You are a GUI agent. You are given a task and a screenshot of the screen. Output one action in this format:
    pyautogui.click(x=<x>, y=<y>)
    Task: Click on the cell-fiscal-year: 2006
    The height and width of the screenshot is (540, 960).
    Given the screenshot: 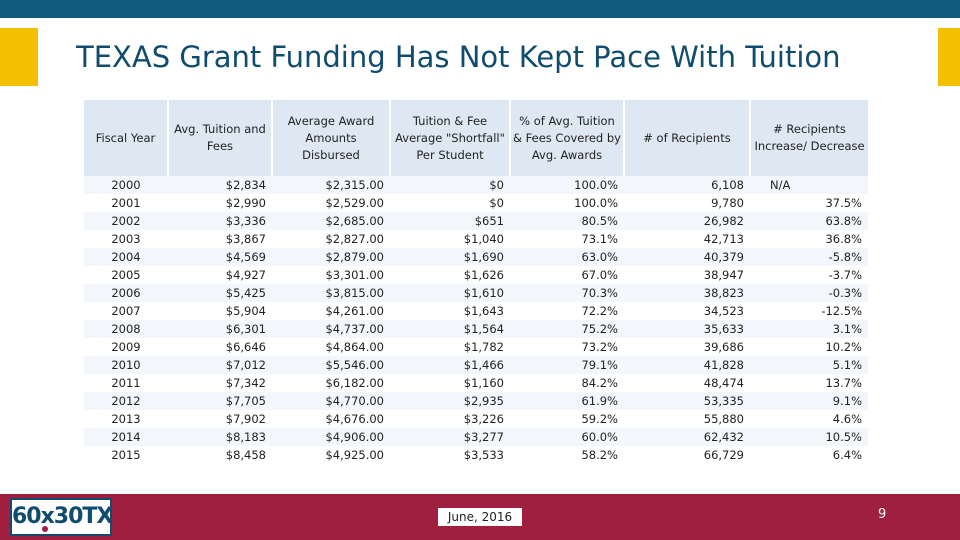 What is the action you would take?
    pyautogui.click(x=126, y=293)
    